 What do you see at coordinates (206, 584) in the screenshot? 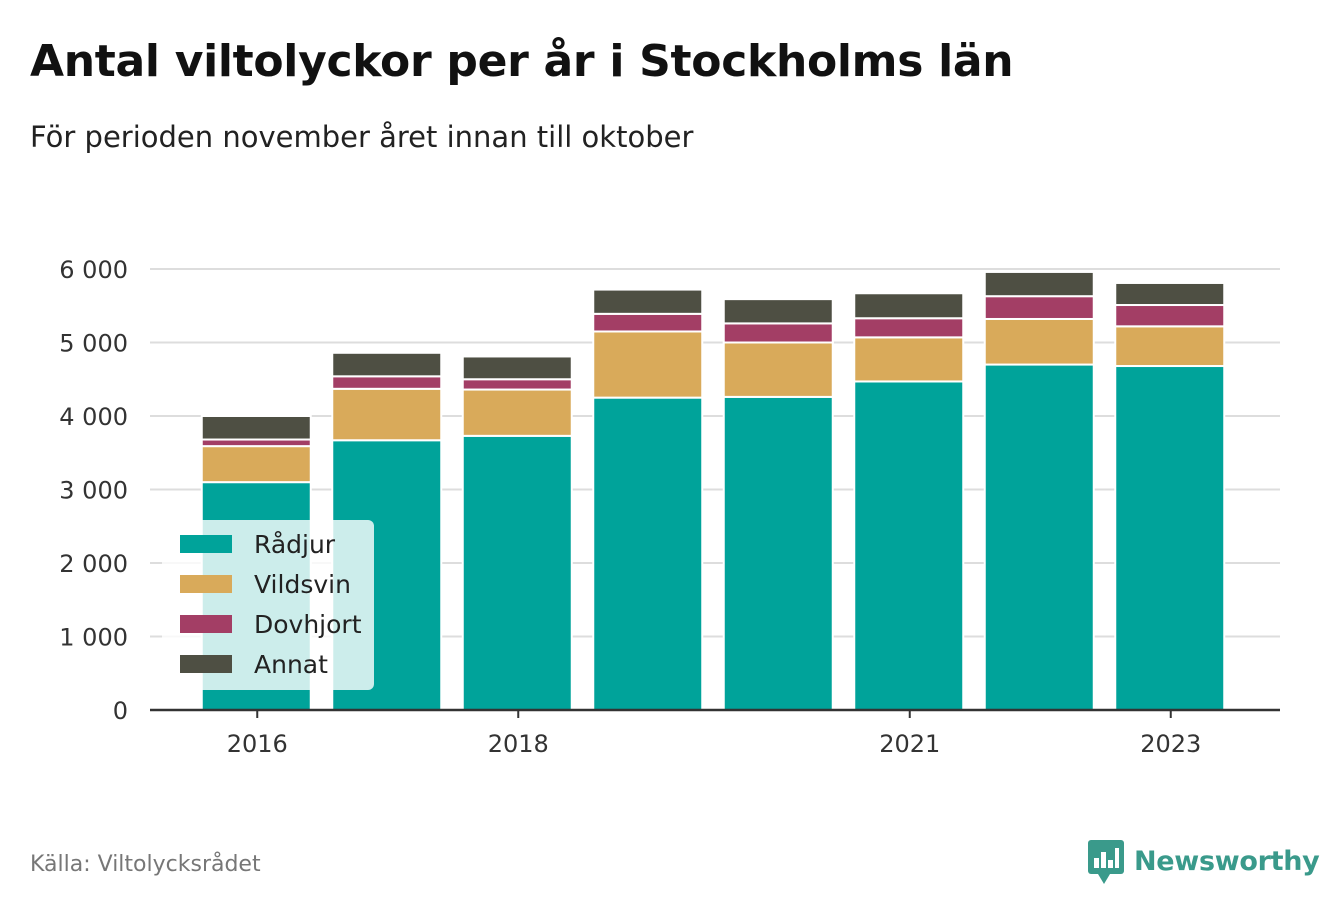
I see `legend-swatch-vildsvin` at bounding box center [206, 584].